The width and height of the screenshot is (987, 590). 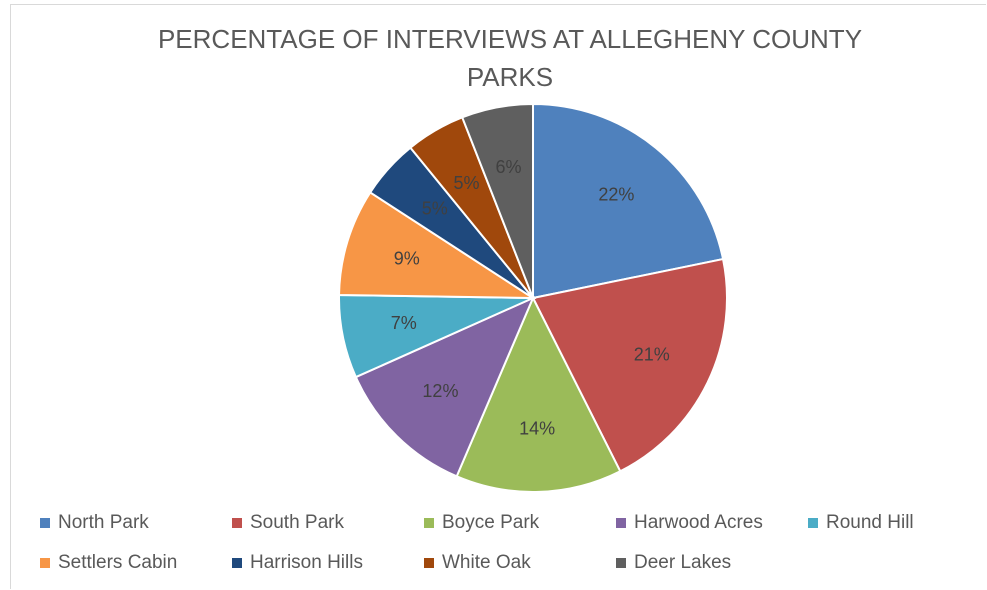 I want to click on legend-label: Round Hill, so click(x=870, y=522).